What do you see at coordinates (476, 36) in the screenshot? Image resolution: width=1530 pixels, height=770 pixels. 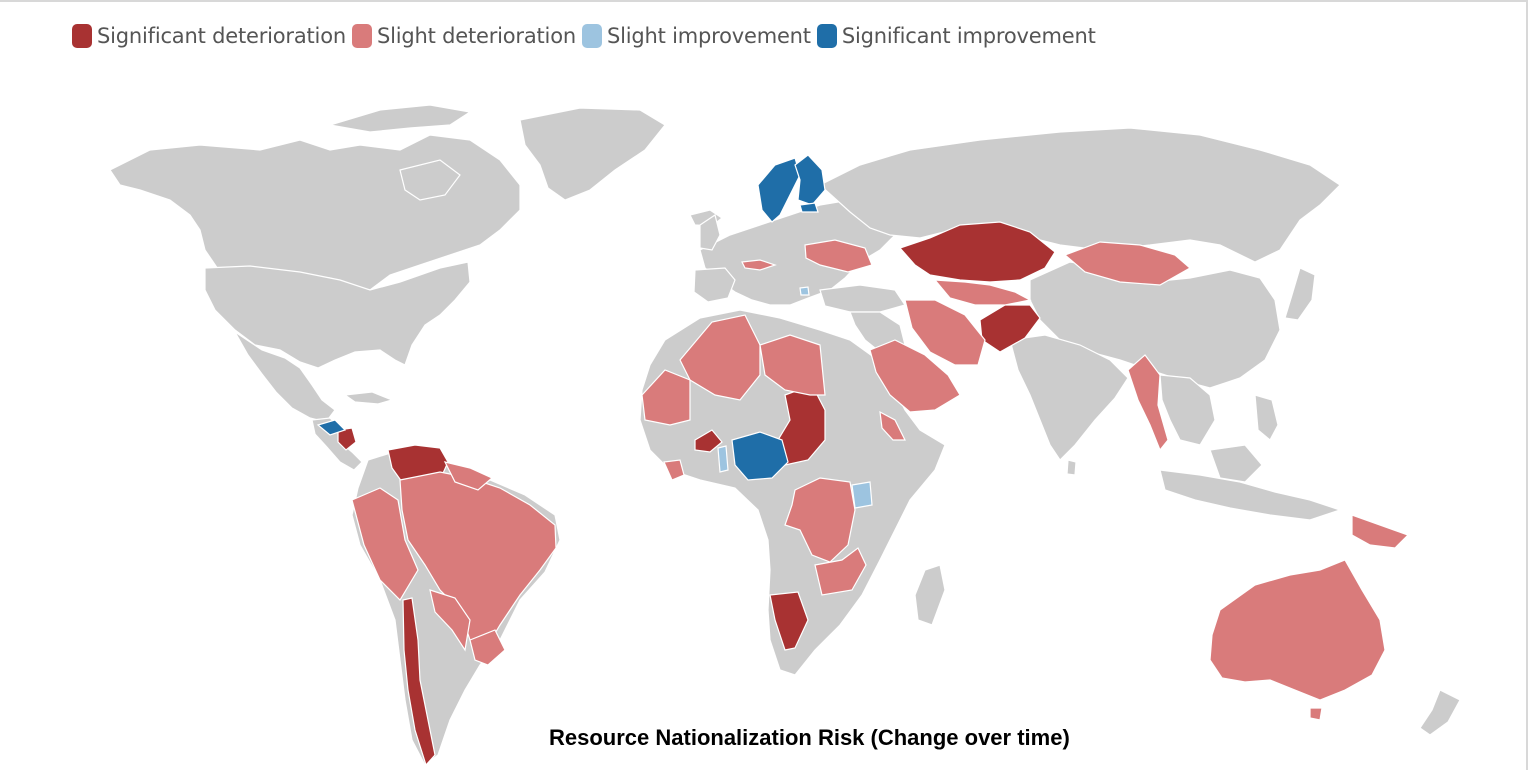 I see `legend-label: Slight deterioration` at bounding box center [476, 36].